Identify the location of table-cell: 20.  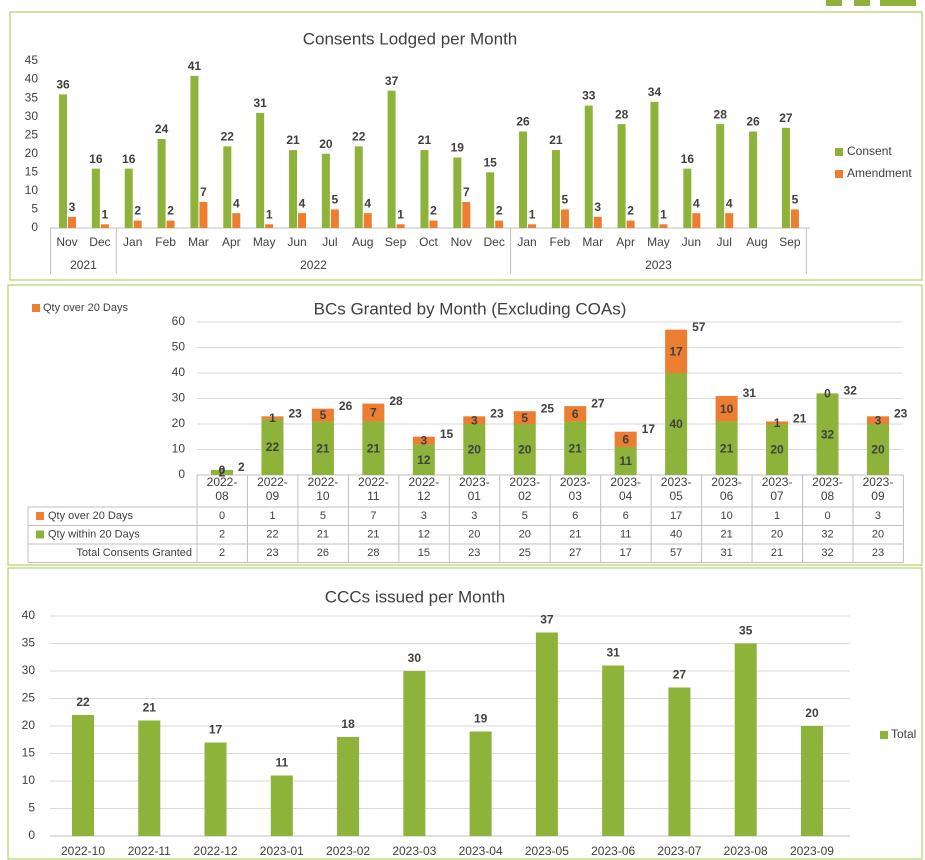
(777, 535).